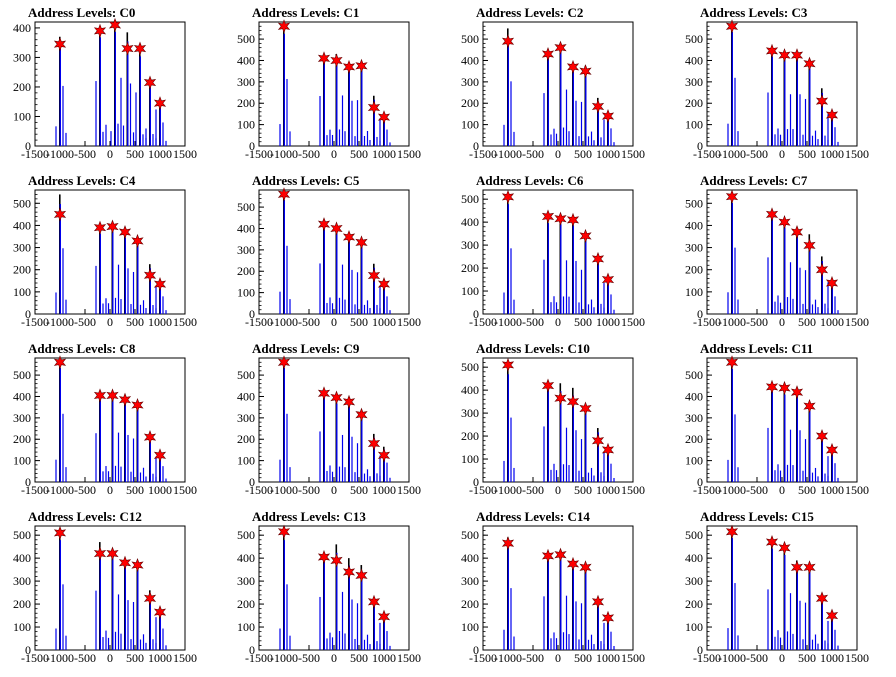 The image size is (896, 677). I want to click on x-tick-label: 1500, so click(185, 490).